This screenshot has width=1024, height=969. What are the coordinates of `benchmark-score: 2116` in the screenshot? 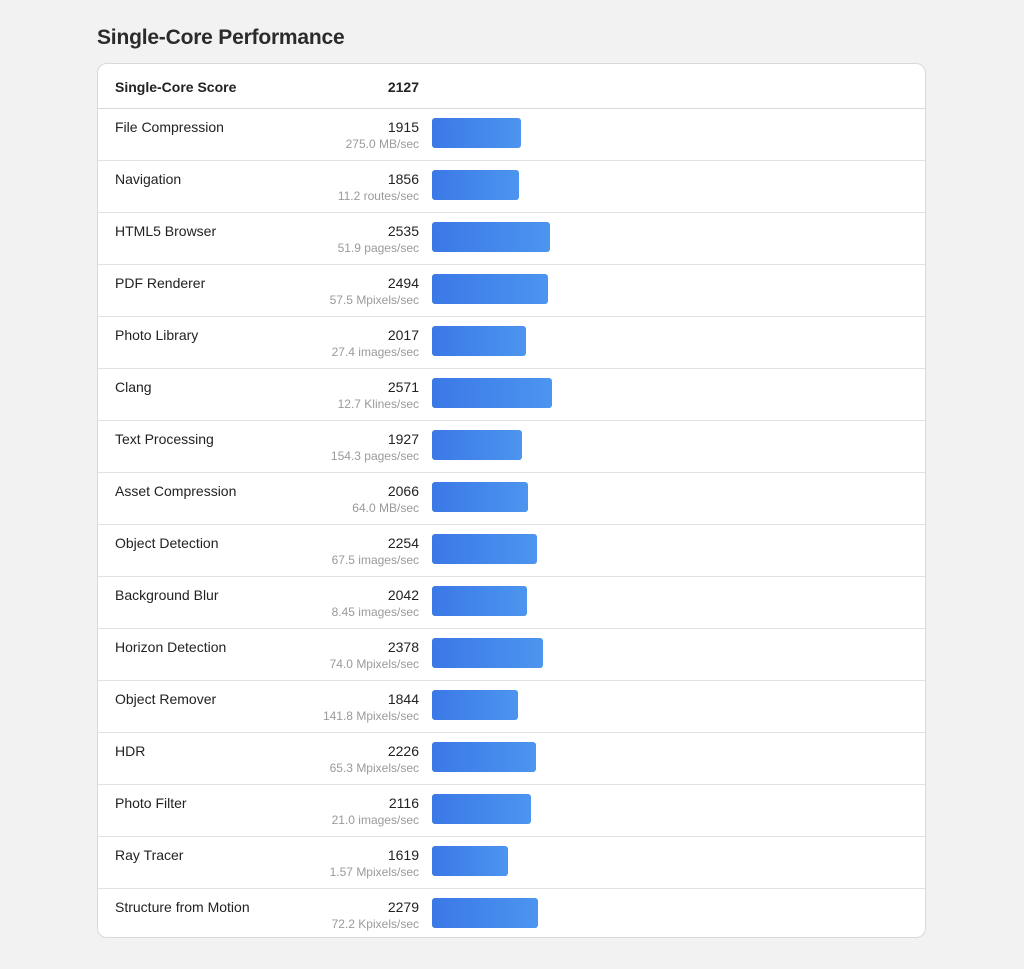 It's located at (403, 803).